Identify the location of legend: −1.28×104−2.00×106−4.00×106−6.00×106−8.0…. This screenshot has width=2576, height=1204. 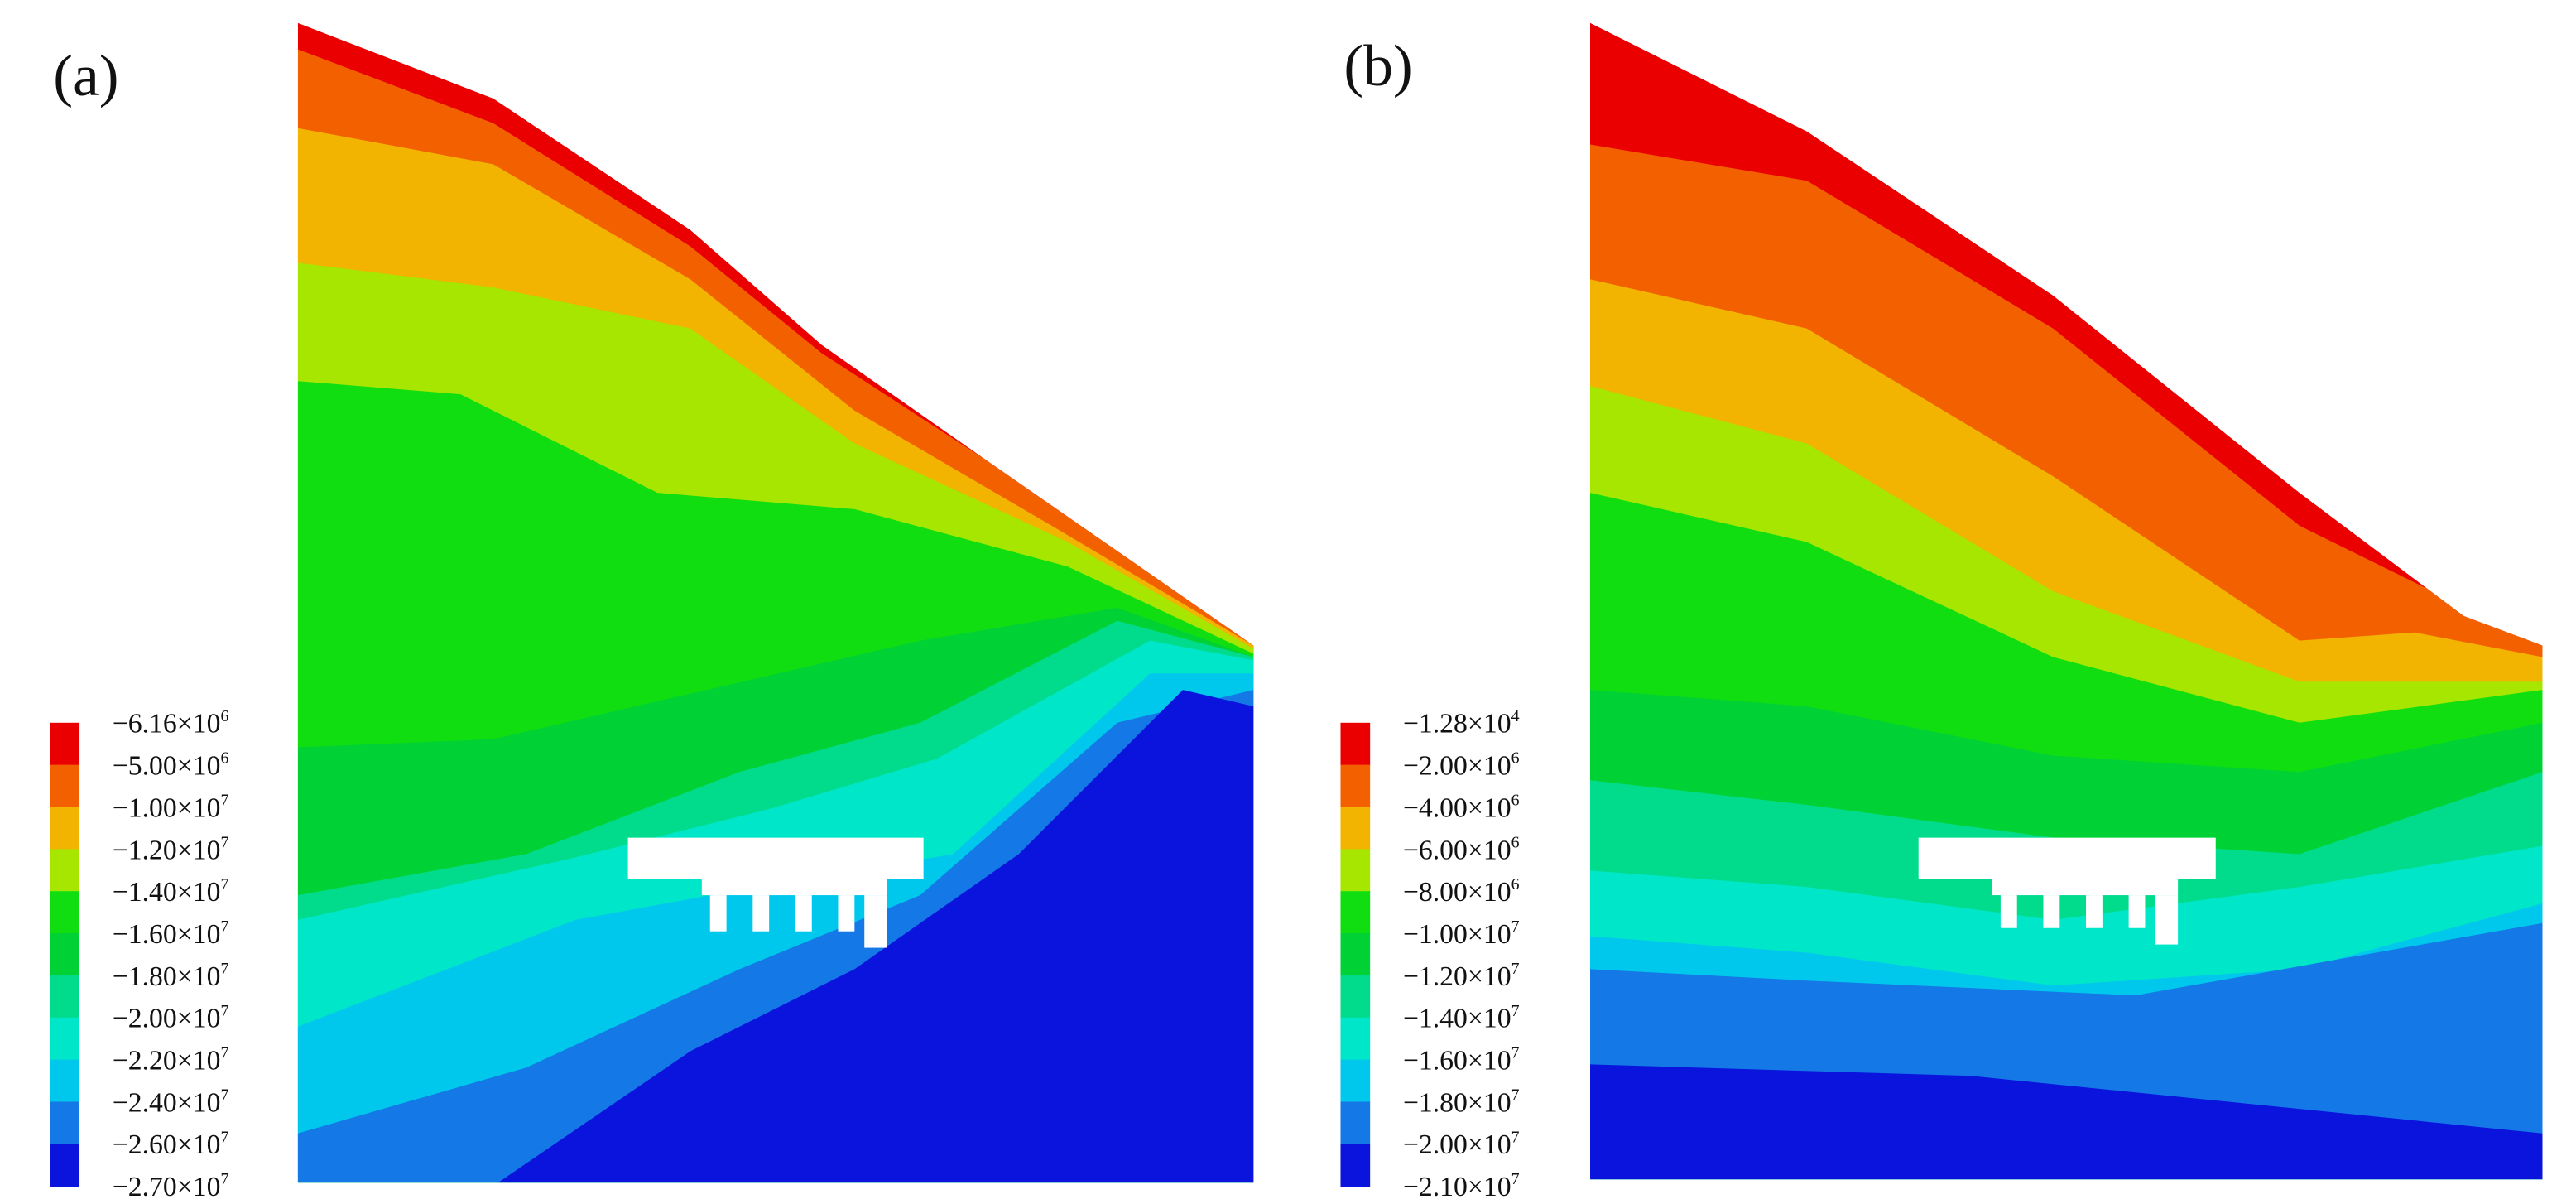
(1430, 955).